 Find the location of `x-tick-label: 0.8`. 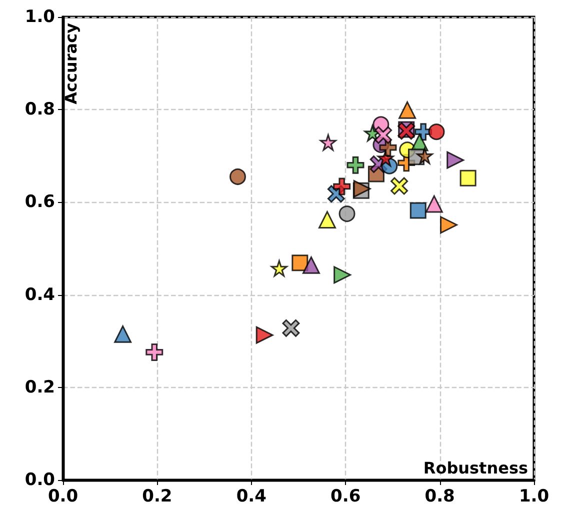

x-tick-label: 0.8 is located at coordinates (439, 496).